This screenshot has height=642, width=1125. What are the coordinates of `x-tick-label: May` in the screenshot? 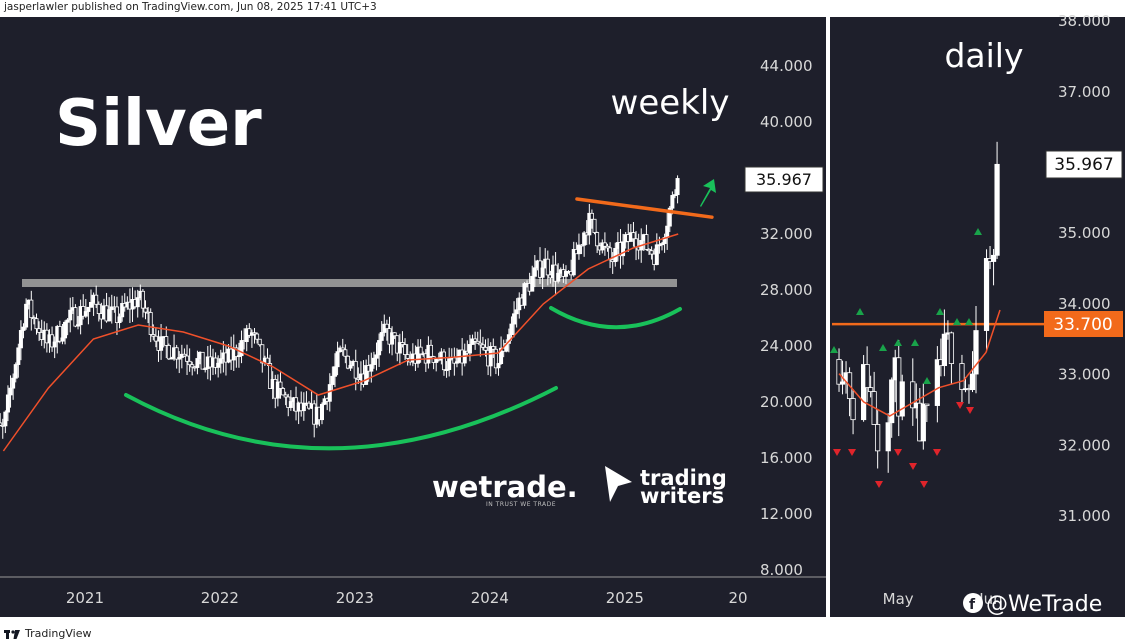 It's located at (898, 599).